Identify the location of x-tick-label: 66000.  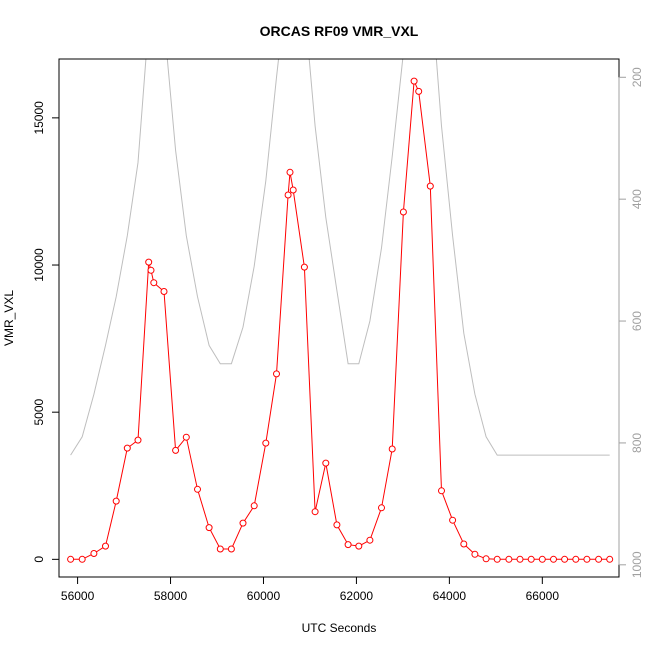
(543, 596).